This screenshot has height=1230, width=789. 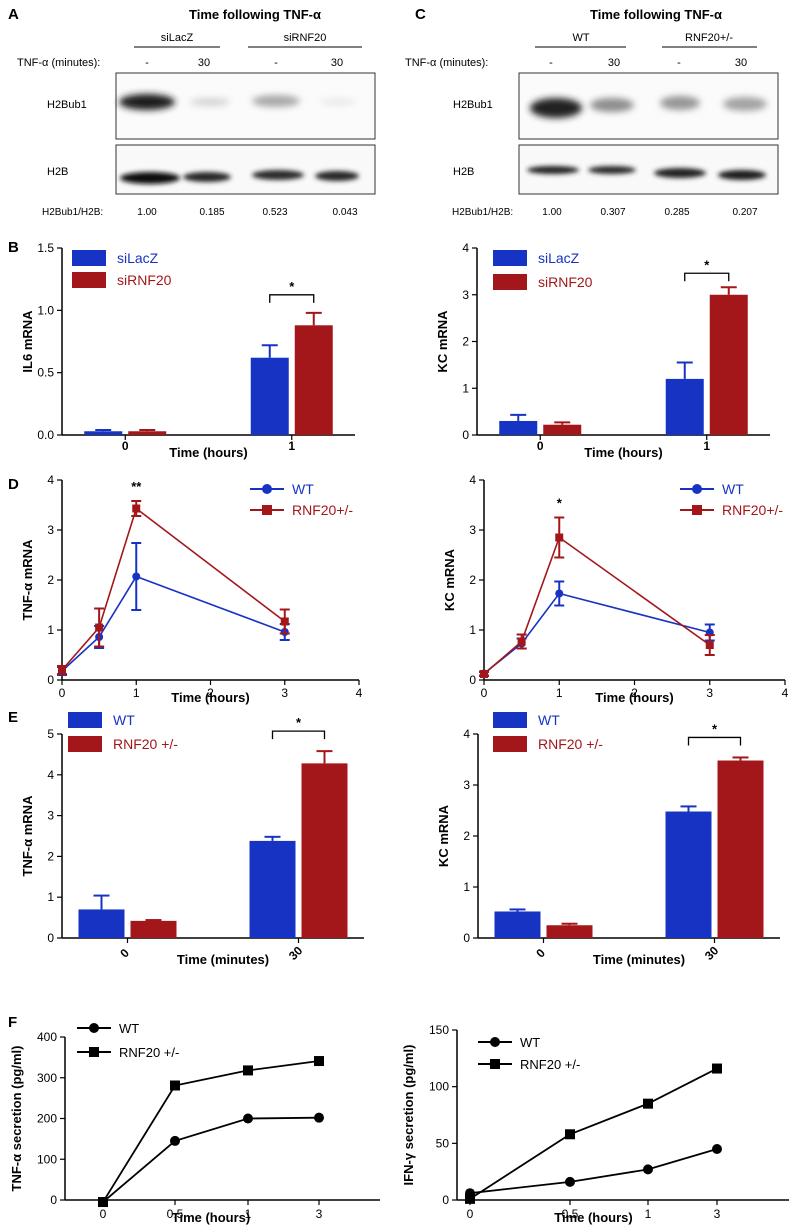 I want to click on chart-e-y-label: TNF-α mRNA, so click(x=27, y=836).